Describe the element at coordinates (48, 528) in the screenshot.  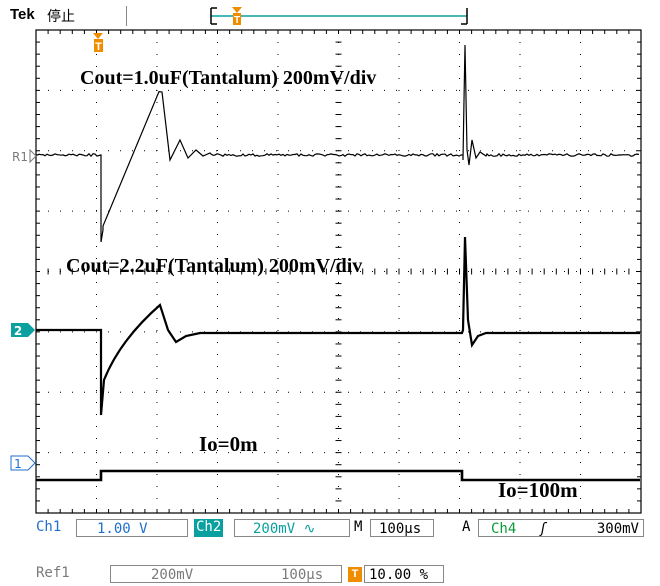
I see `ch1-label: Ch1` at that location.